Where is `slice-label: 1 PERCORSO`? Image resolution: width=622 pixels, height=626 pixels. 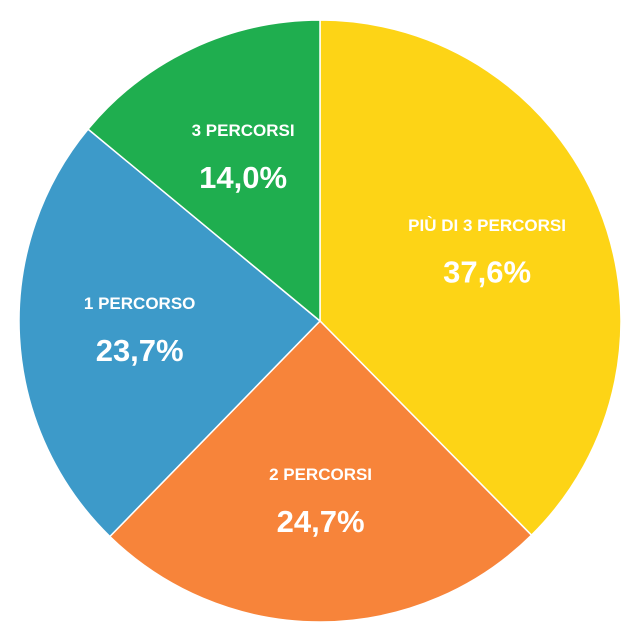 slice-label: 1 PERCORSO is located at coordinates (139, 303).